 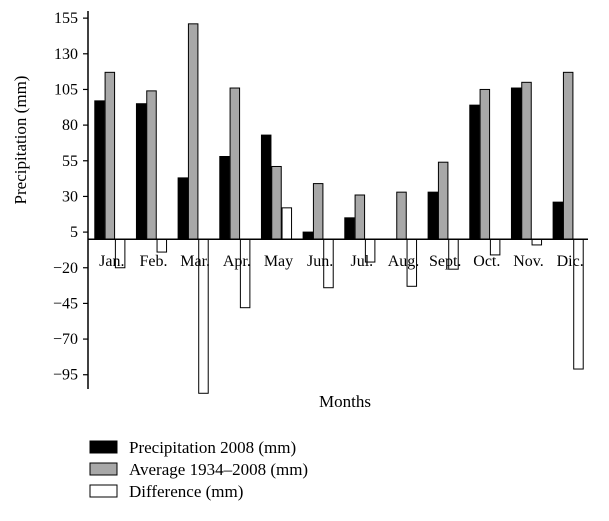 I want to click on y-tick-label: 130, so click(x=66, y=54).